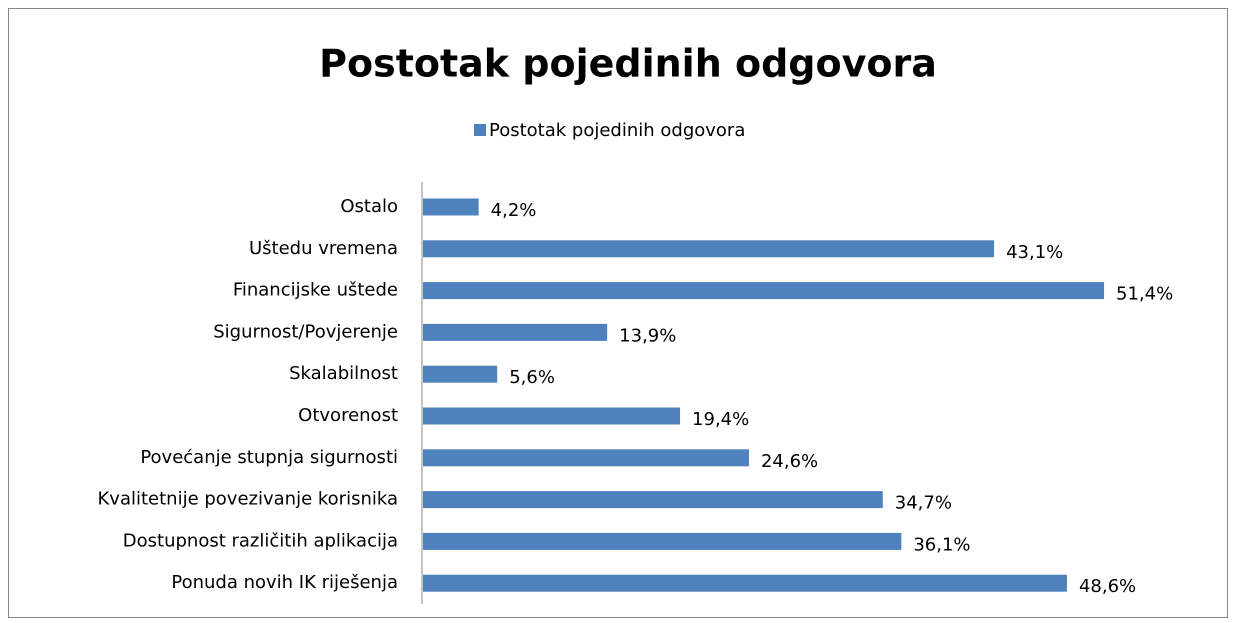  What do you see at coordinates (1034, 252) in the screenshot?
I see `data-label: 43,1%` at bounding box center [1034, 252].